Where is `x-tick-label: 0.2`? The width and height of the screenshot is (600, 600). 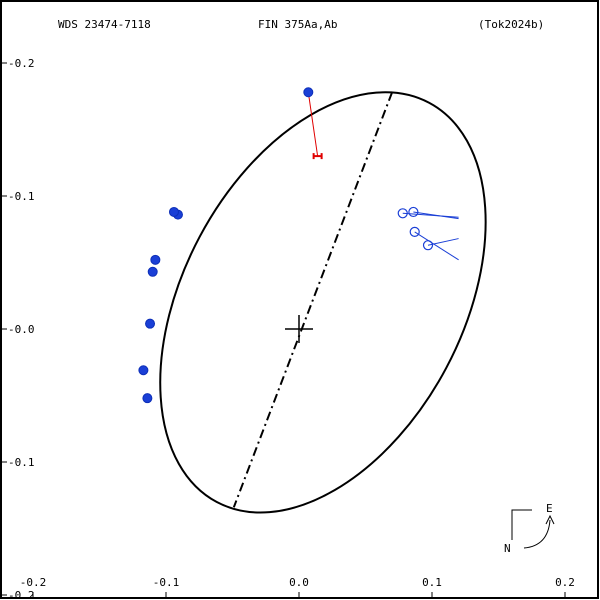
x-tick-label: 0.2 is located at coordinates (565, 582).